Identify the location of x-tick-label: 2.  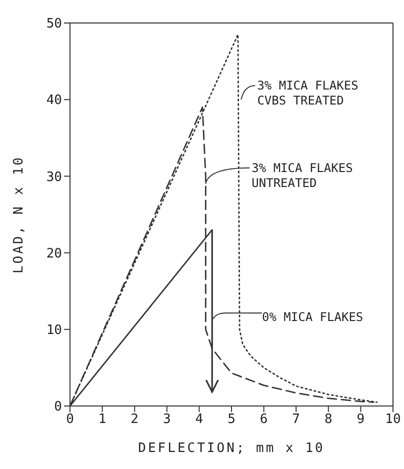
(134, 420).